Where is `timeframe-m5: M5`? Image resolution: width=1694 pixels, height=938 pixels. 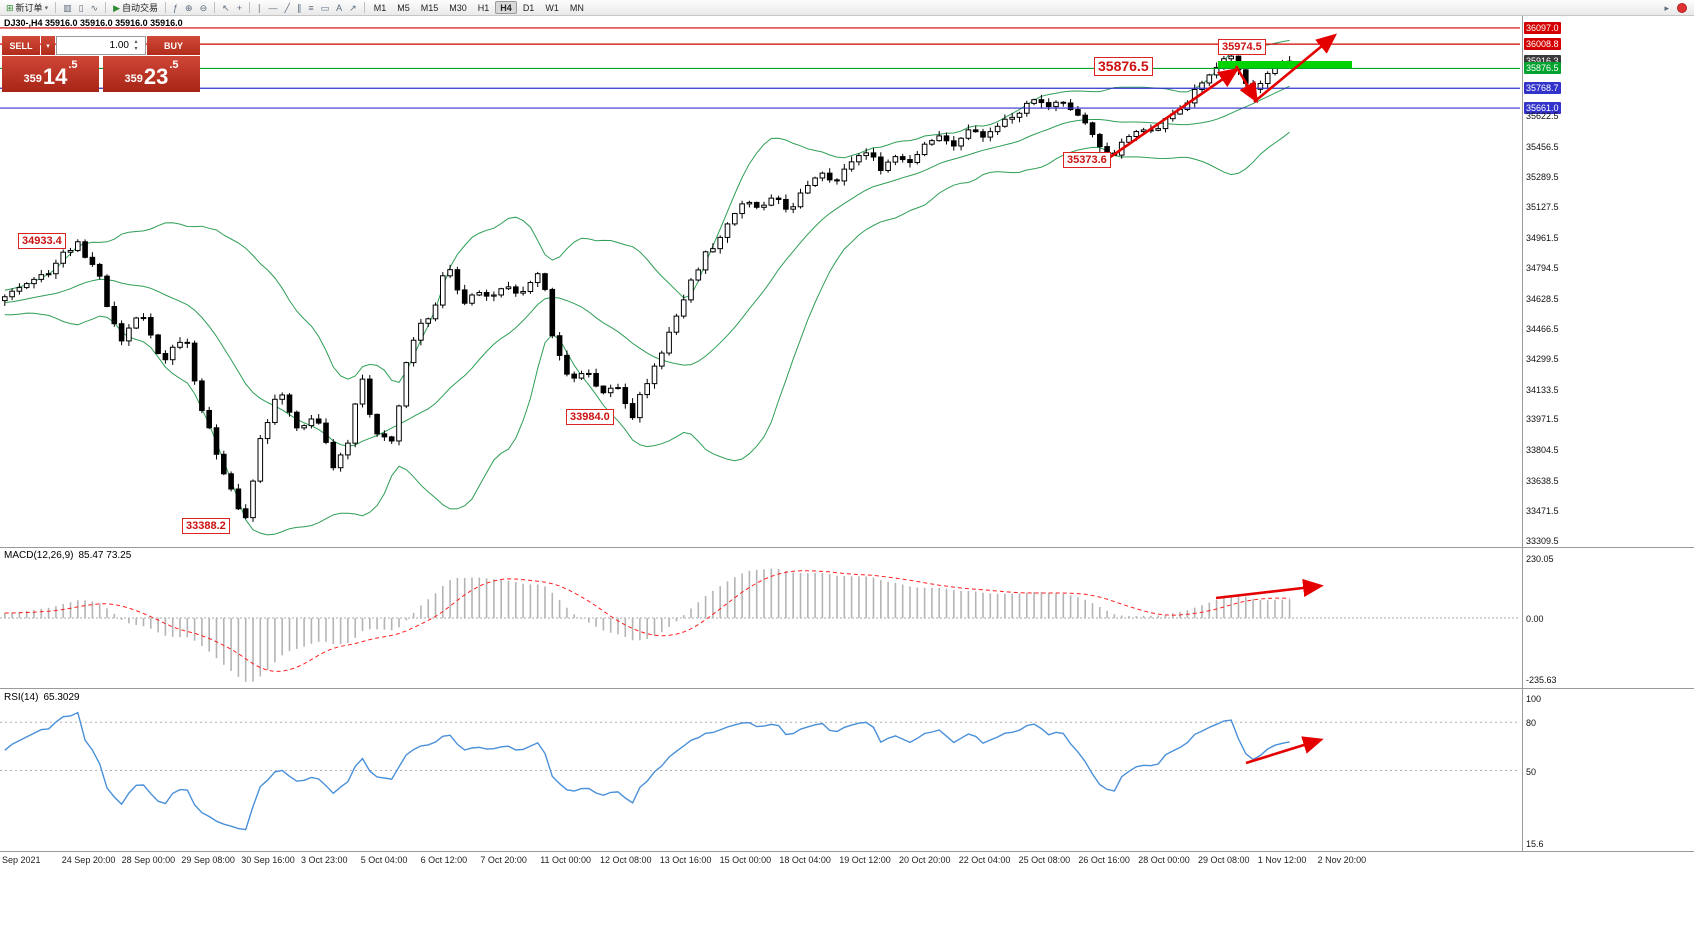 timeframe-m5: M5 is located at coordinates (403, 7).